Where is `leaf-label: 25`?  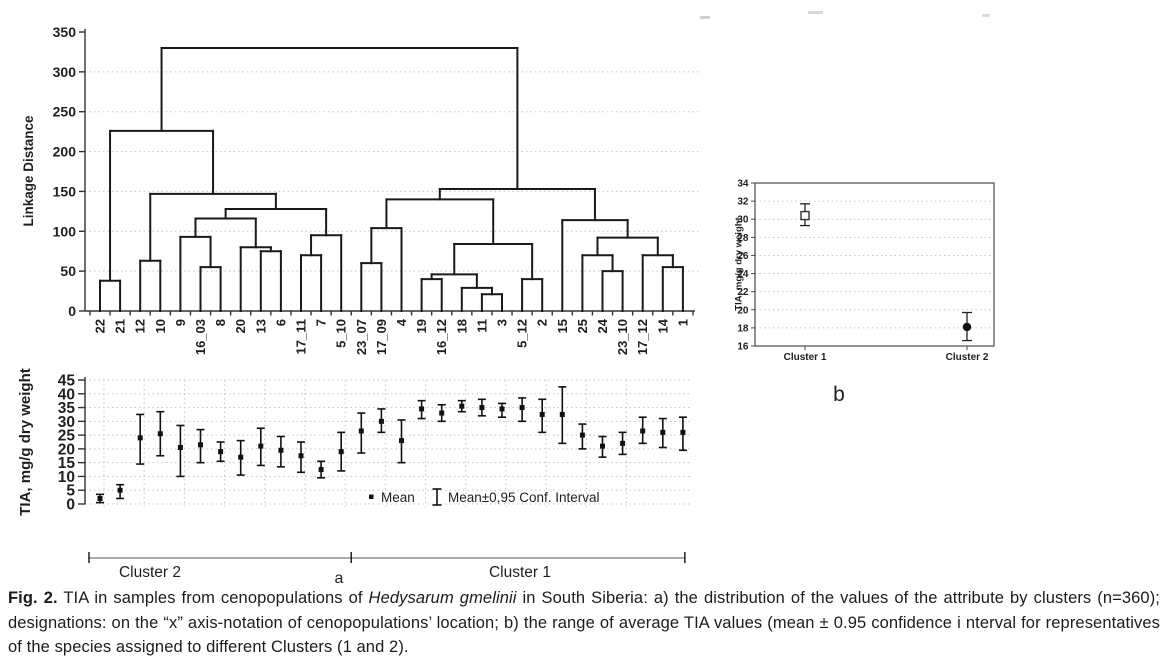 leaf-label: 25 is located at coordinates (582, 326).